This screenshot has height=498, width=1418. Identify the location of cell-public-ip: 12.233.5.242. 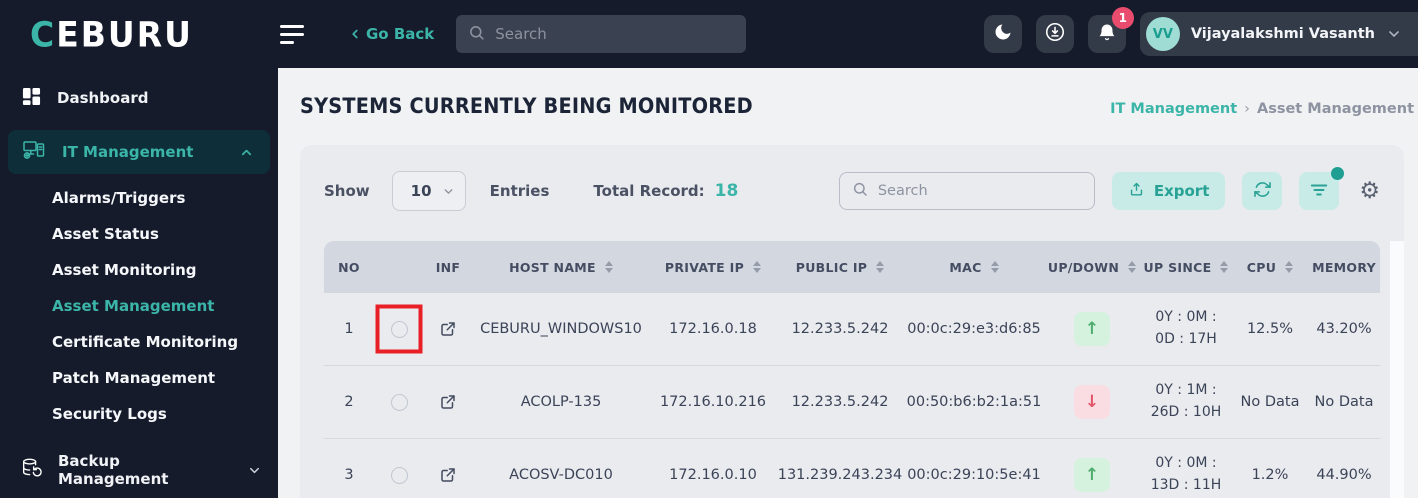
(840, 402).